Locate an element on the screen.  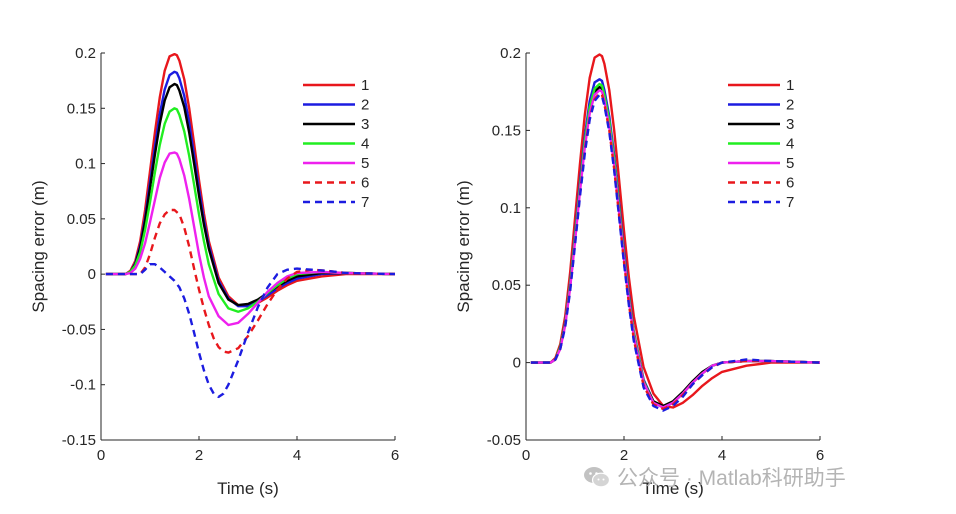
chart-1-legend-label-6: 6 is located at coordinates (365, 183).